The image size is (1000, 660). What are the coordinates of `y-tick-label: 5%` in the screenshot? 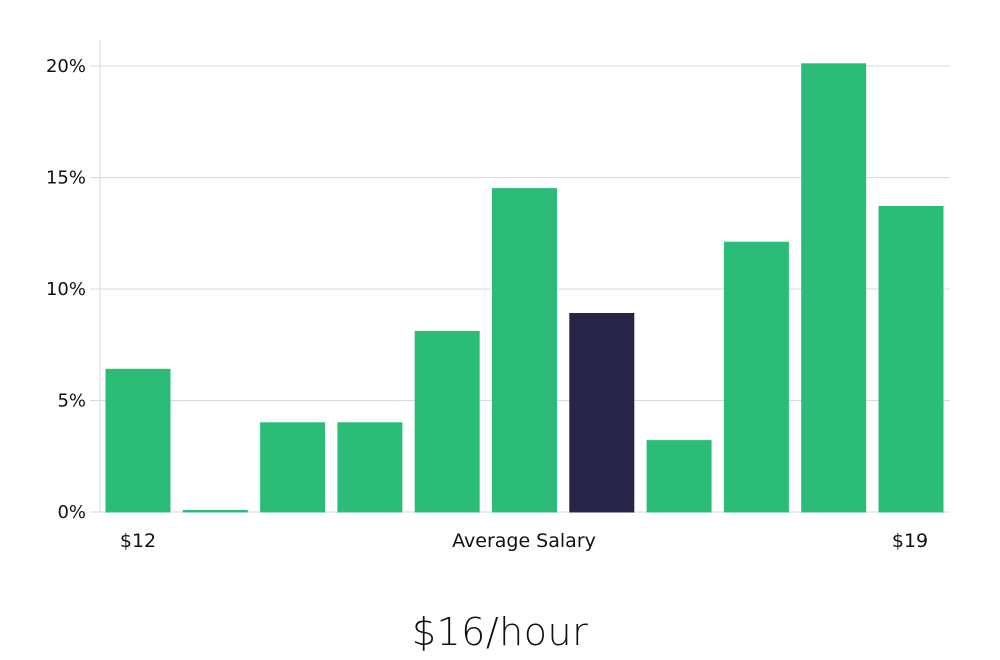 It's located at (71, 401).